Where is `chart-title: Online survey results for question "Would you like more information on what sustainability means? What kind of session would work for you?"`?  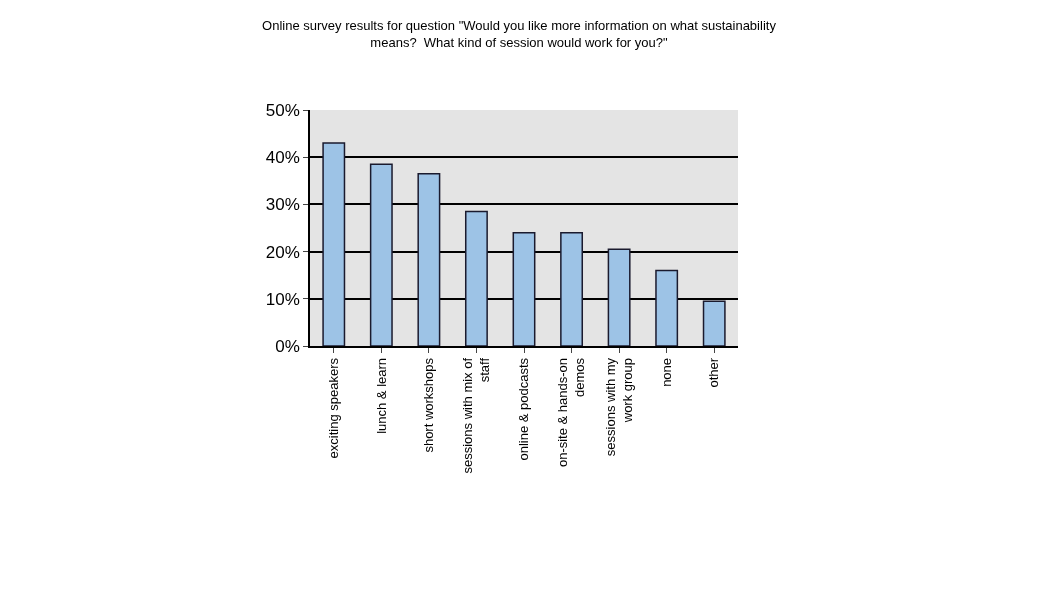
chart-title: Online survey results for question "Would you like more information on what sustainability means? What kind of session would work for you?" is located at coordinates (519, 33).